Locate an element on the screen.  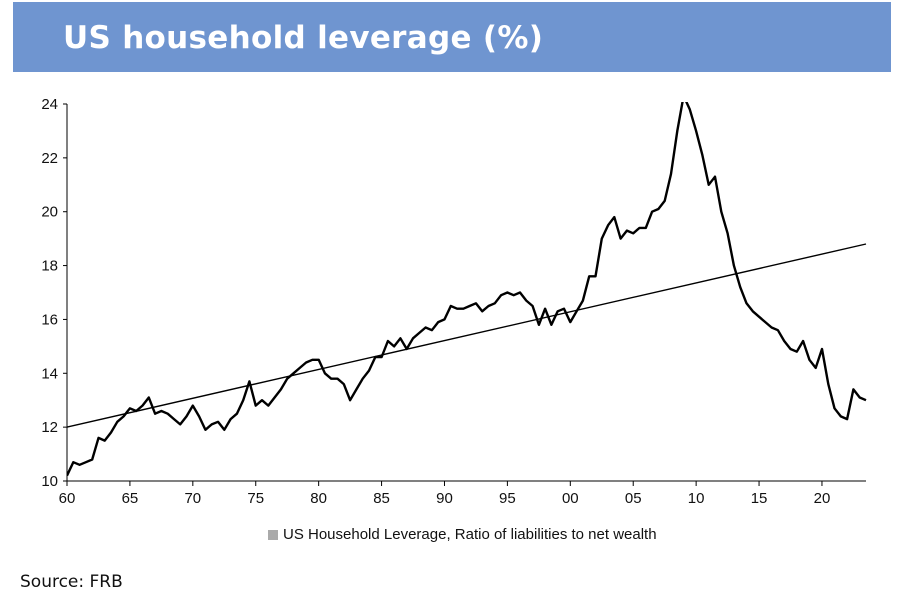
y-tick-label: 10 is located at coordinates (49, 481).